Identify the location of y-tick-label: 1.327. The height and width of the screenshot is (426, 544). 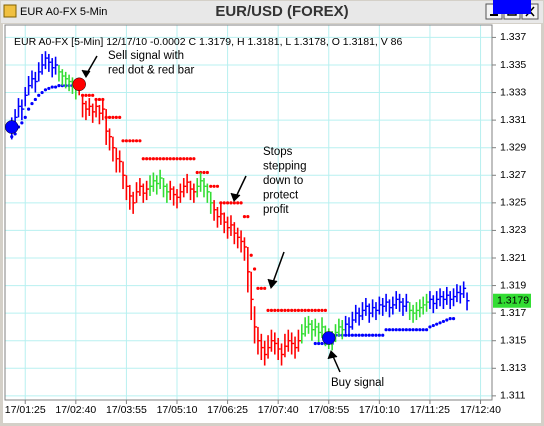
(513, 175).